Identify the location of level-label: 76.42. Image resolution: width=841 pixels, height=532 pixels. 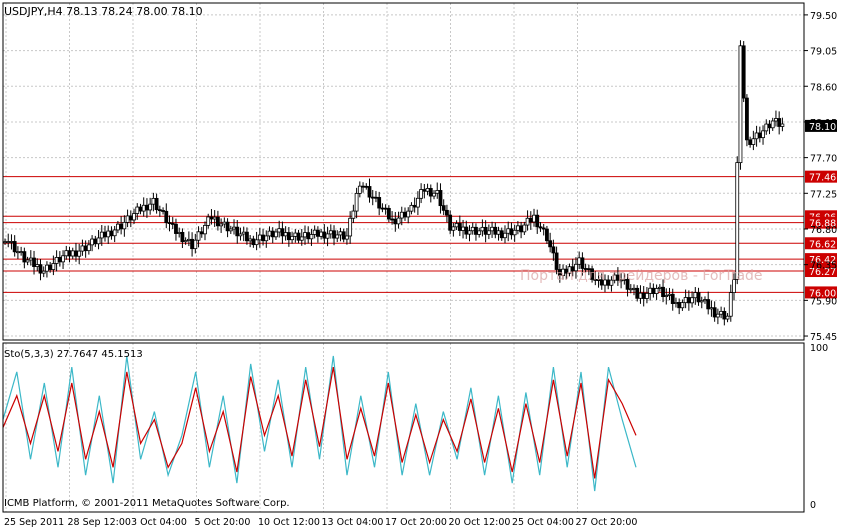
(822, 260).